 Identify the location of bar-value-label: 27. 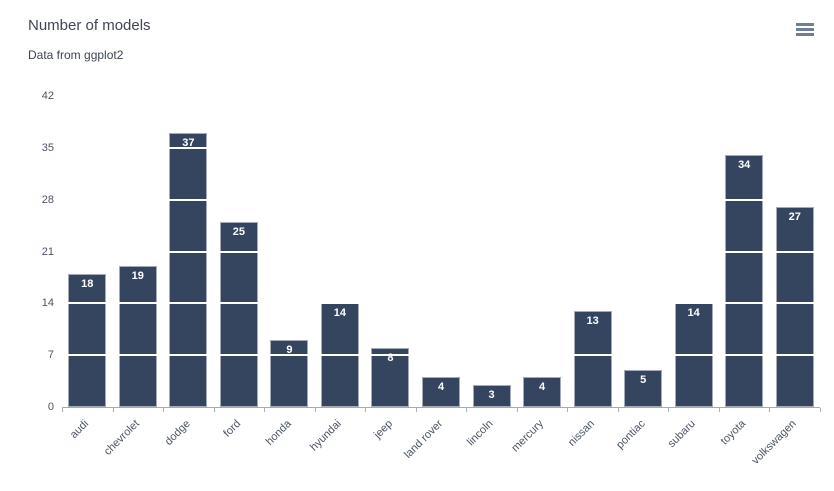
(794, 217).